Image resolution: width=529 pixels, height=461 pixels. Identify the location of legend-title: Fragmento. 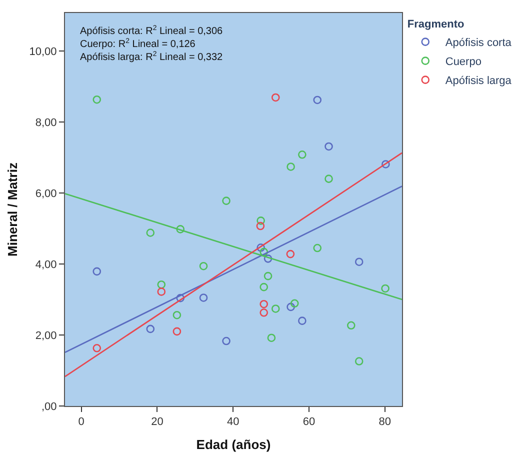
(435, 24).